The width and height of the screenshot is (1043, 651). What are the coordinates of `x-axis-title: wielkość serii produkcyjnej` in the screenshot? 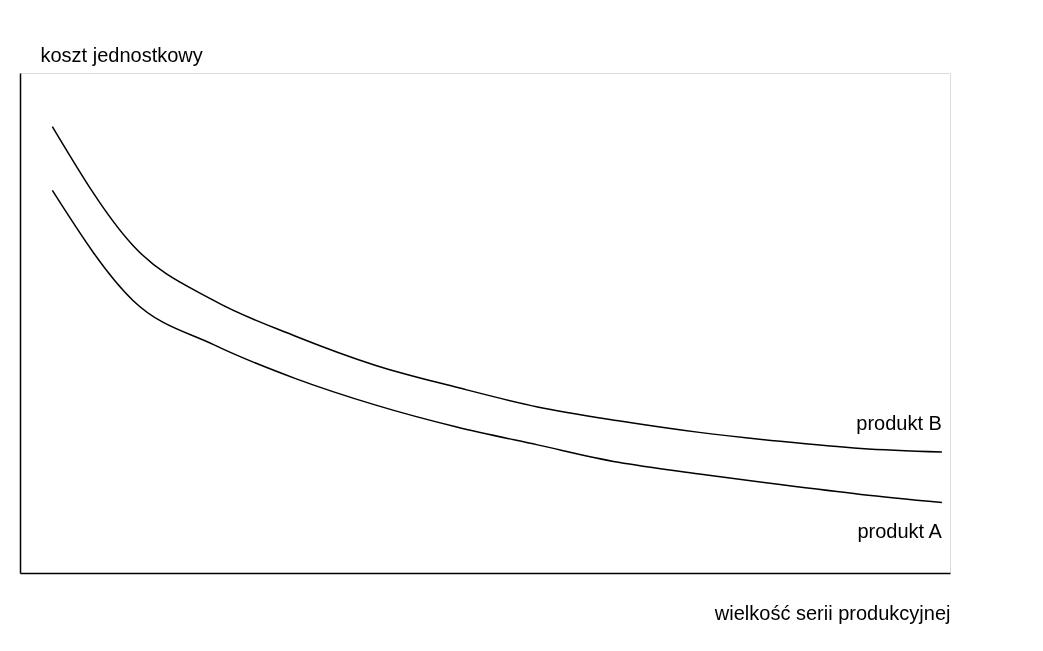 It's located at (832, 612).